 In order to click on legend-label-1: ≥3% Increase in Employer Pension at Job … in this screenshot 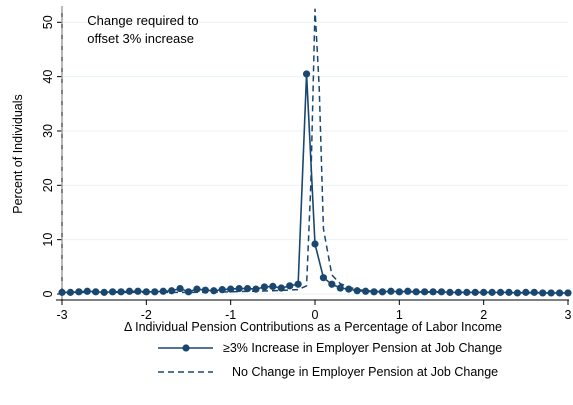, I will do `click(362, 348)`.